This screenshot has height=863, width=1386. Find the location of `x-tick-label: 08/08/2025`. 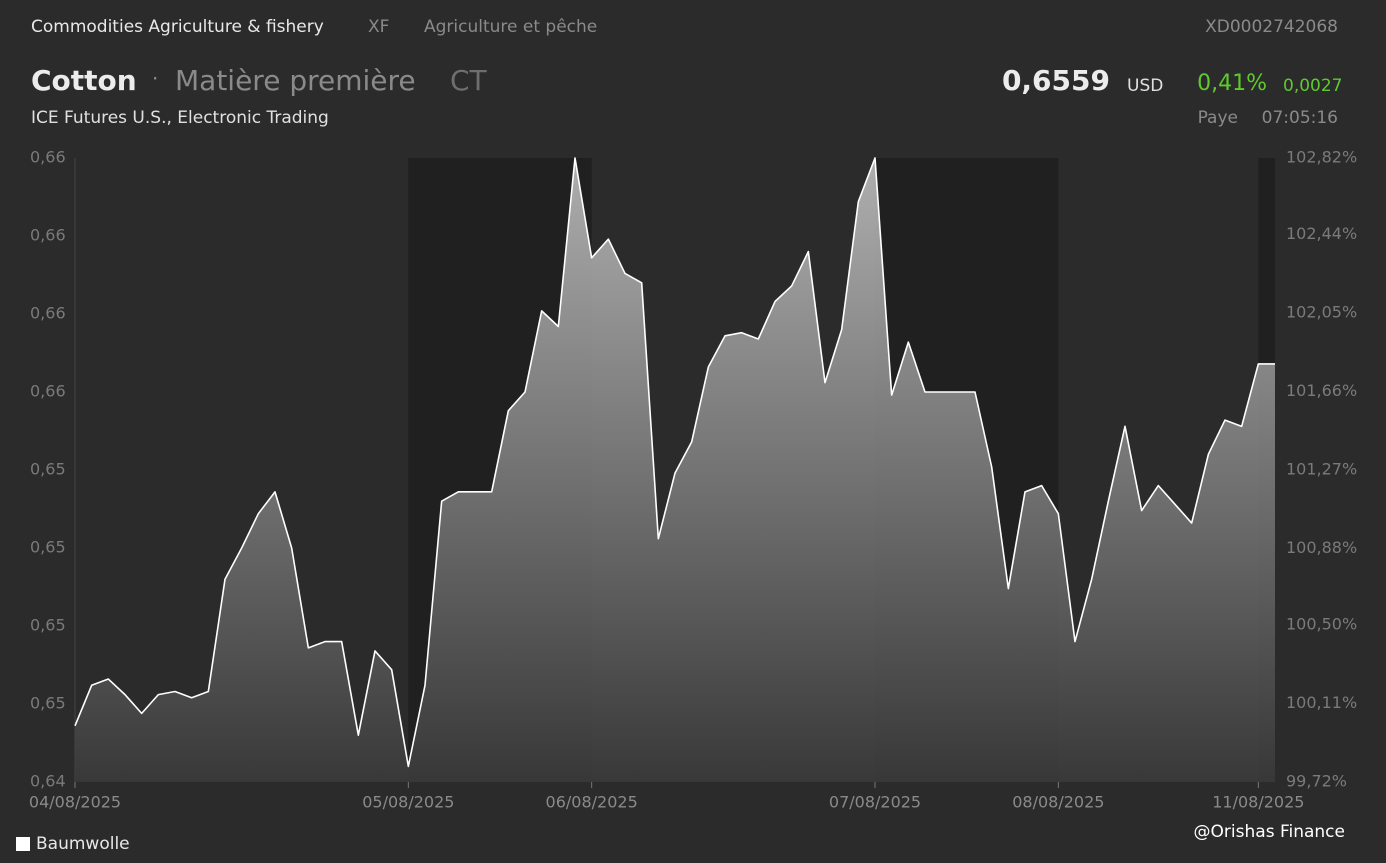

x-tick-label: 08/08/2025 is located at coordinates (1058, 802).